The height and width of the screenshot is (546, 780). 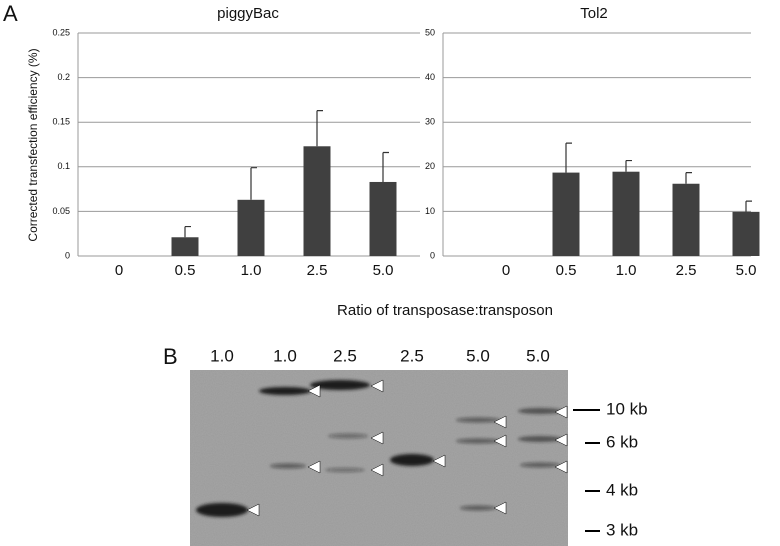 I want to click on size-marker: 4 kb, so click(x=622, y=489).